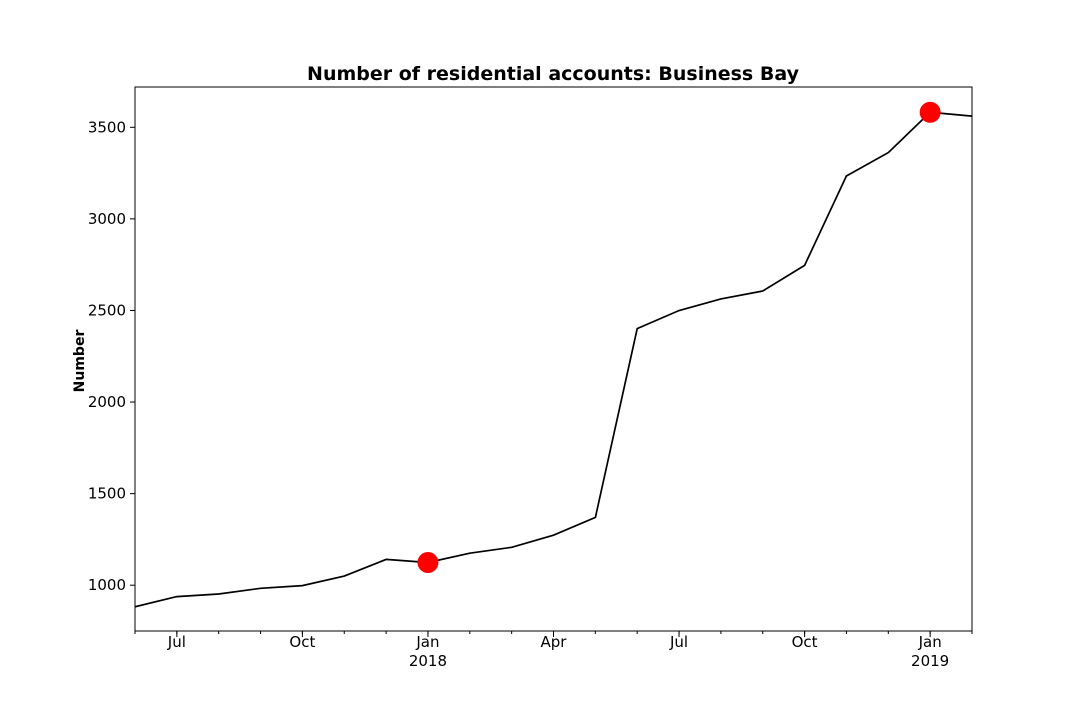 The image size is (1080, 720). Describe the element at coordinates (80, 361) in the screenshot. I see `y-axis-label: Number` at that location.